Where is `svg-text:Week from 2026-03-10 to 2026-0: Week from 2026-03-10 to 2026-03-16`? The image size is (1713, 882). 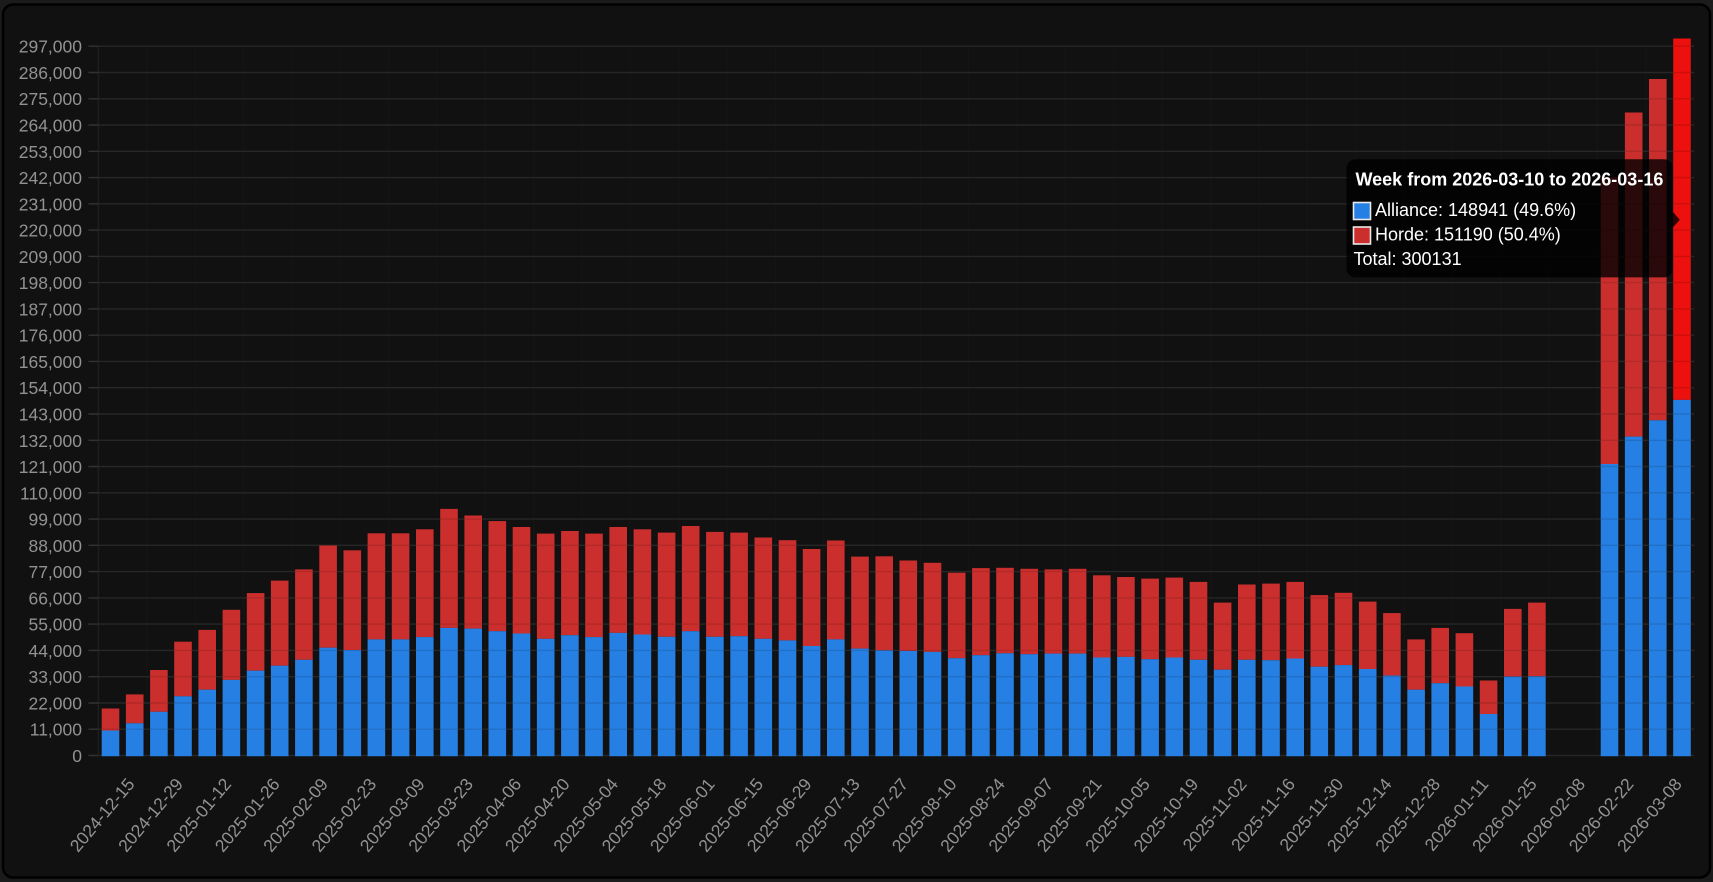
svg-text:Week from 2026-03-10 to 2026-0: Week from 2026-03-10 to 2026-03-16 is located at coordinates (1510, 180).